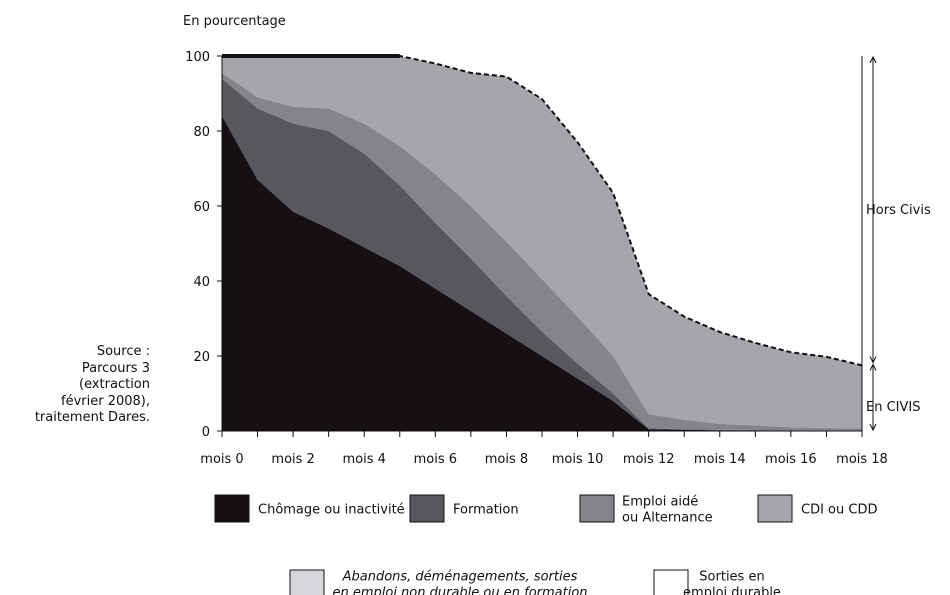 The width and height of the screenshot is (950, 595). What do you see at coordinates (839, 510) in the screenshot?
I see `legend-label: CDI ou CDD` at bounding box center [839, 510].